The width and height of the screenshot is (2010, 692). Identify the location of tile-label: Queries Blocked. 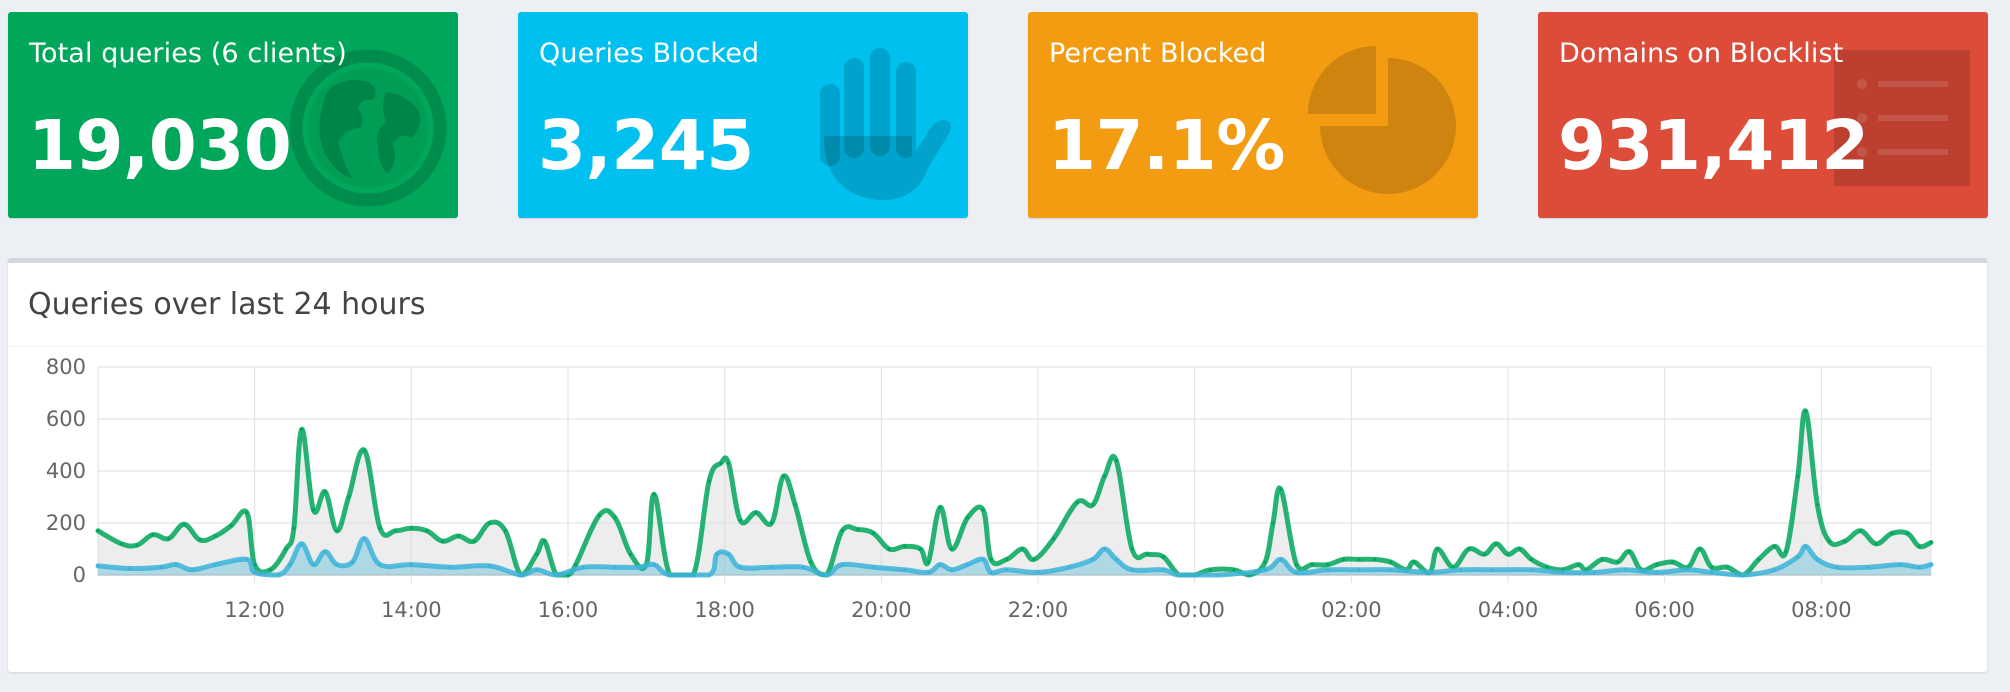
(649, 53).